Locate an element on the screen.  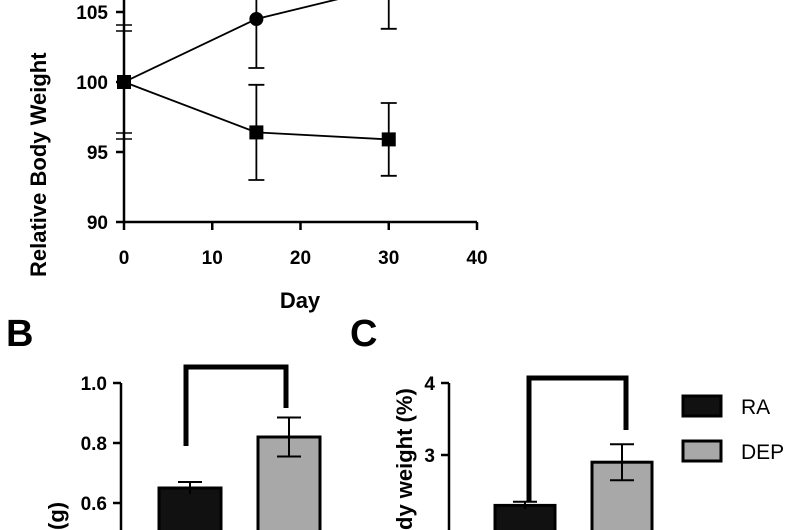
panel-b-significance-bracket is located at coordinates (236, 405).